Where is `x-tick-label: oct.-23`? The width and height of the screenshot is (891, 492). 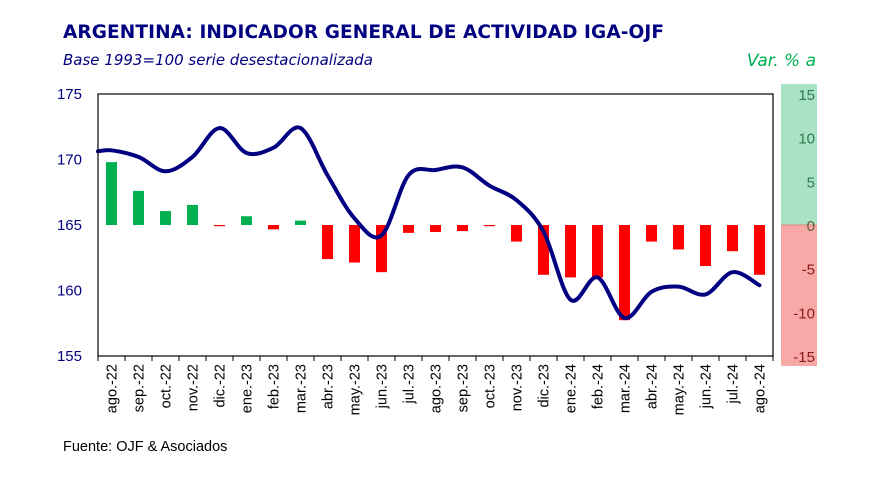 x-tick-label: oct.-23 is located at coordinates (491, 386).